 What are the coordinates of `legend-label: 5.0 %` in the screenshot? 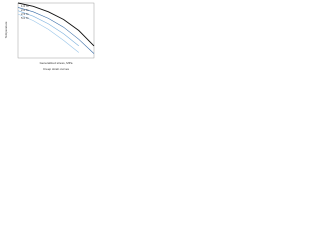 It's located at (25, 18).